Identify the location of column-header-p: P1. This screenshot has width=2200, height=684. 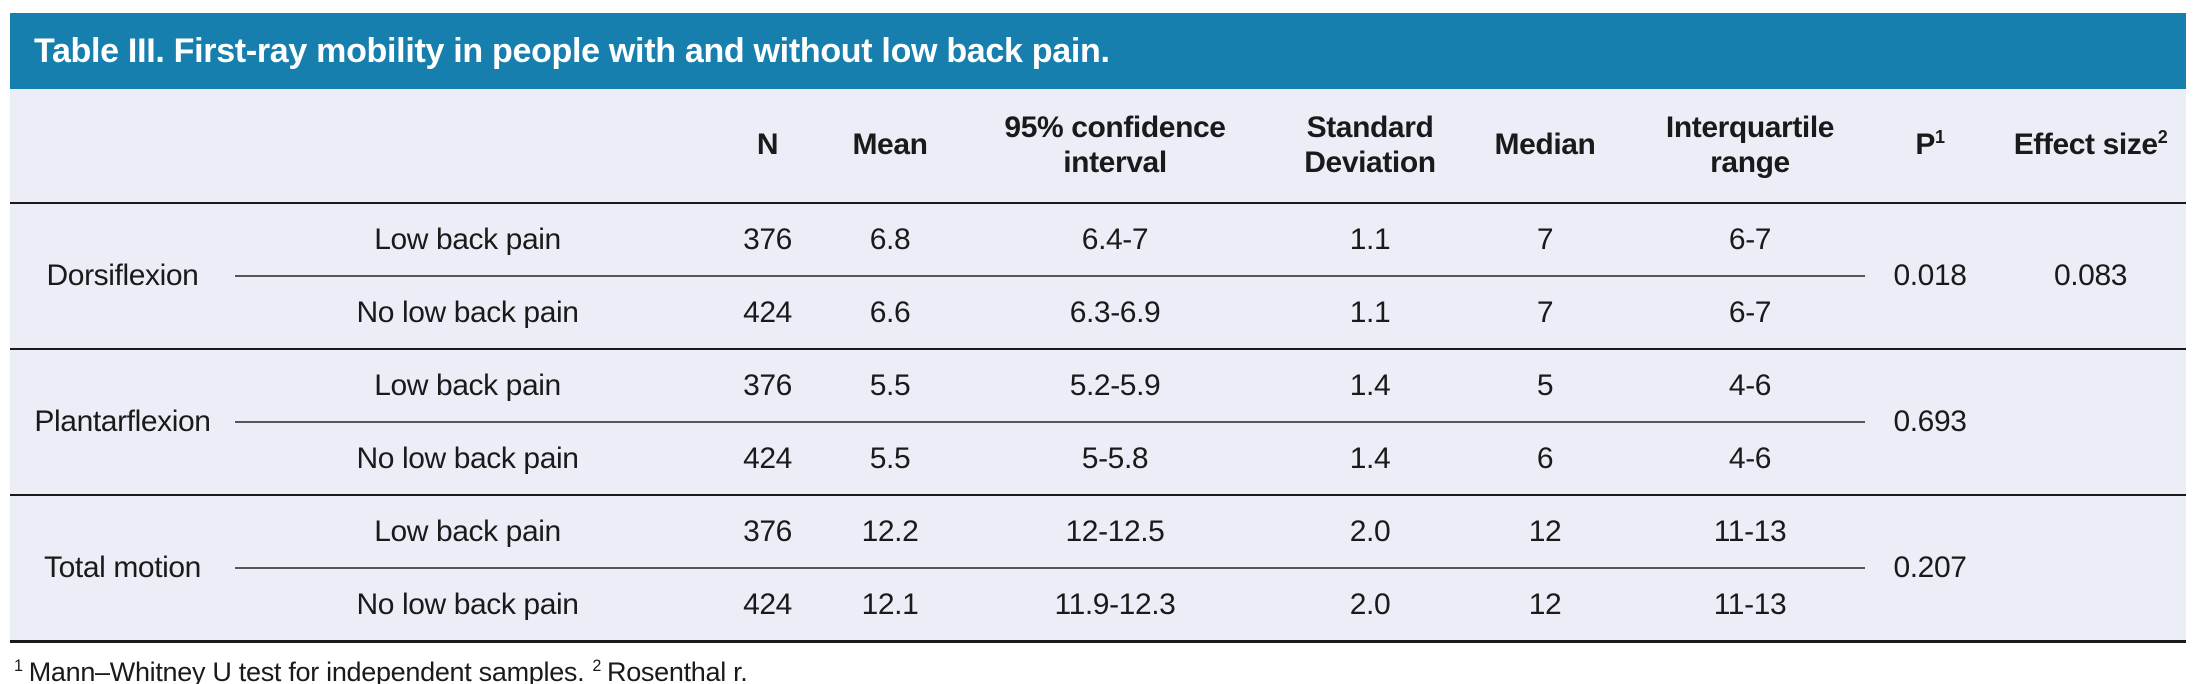
(1930, 146).